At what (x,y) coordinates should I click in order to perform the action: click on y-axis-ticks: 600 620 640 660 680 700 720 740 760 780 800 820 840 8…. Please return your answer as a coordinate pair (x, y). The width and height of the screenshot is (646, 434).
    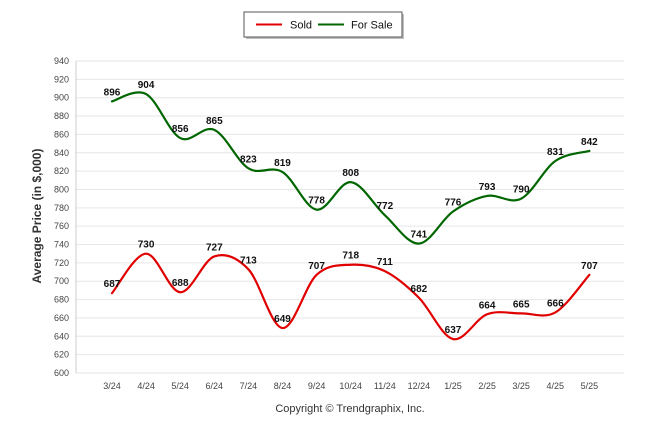
    Looking at the image, I should click on (61, 217).